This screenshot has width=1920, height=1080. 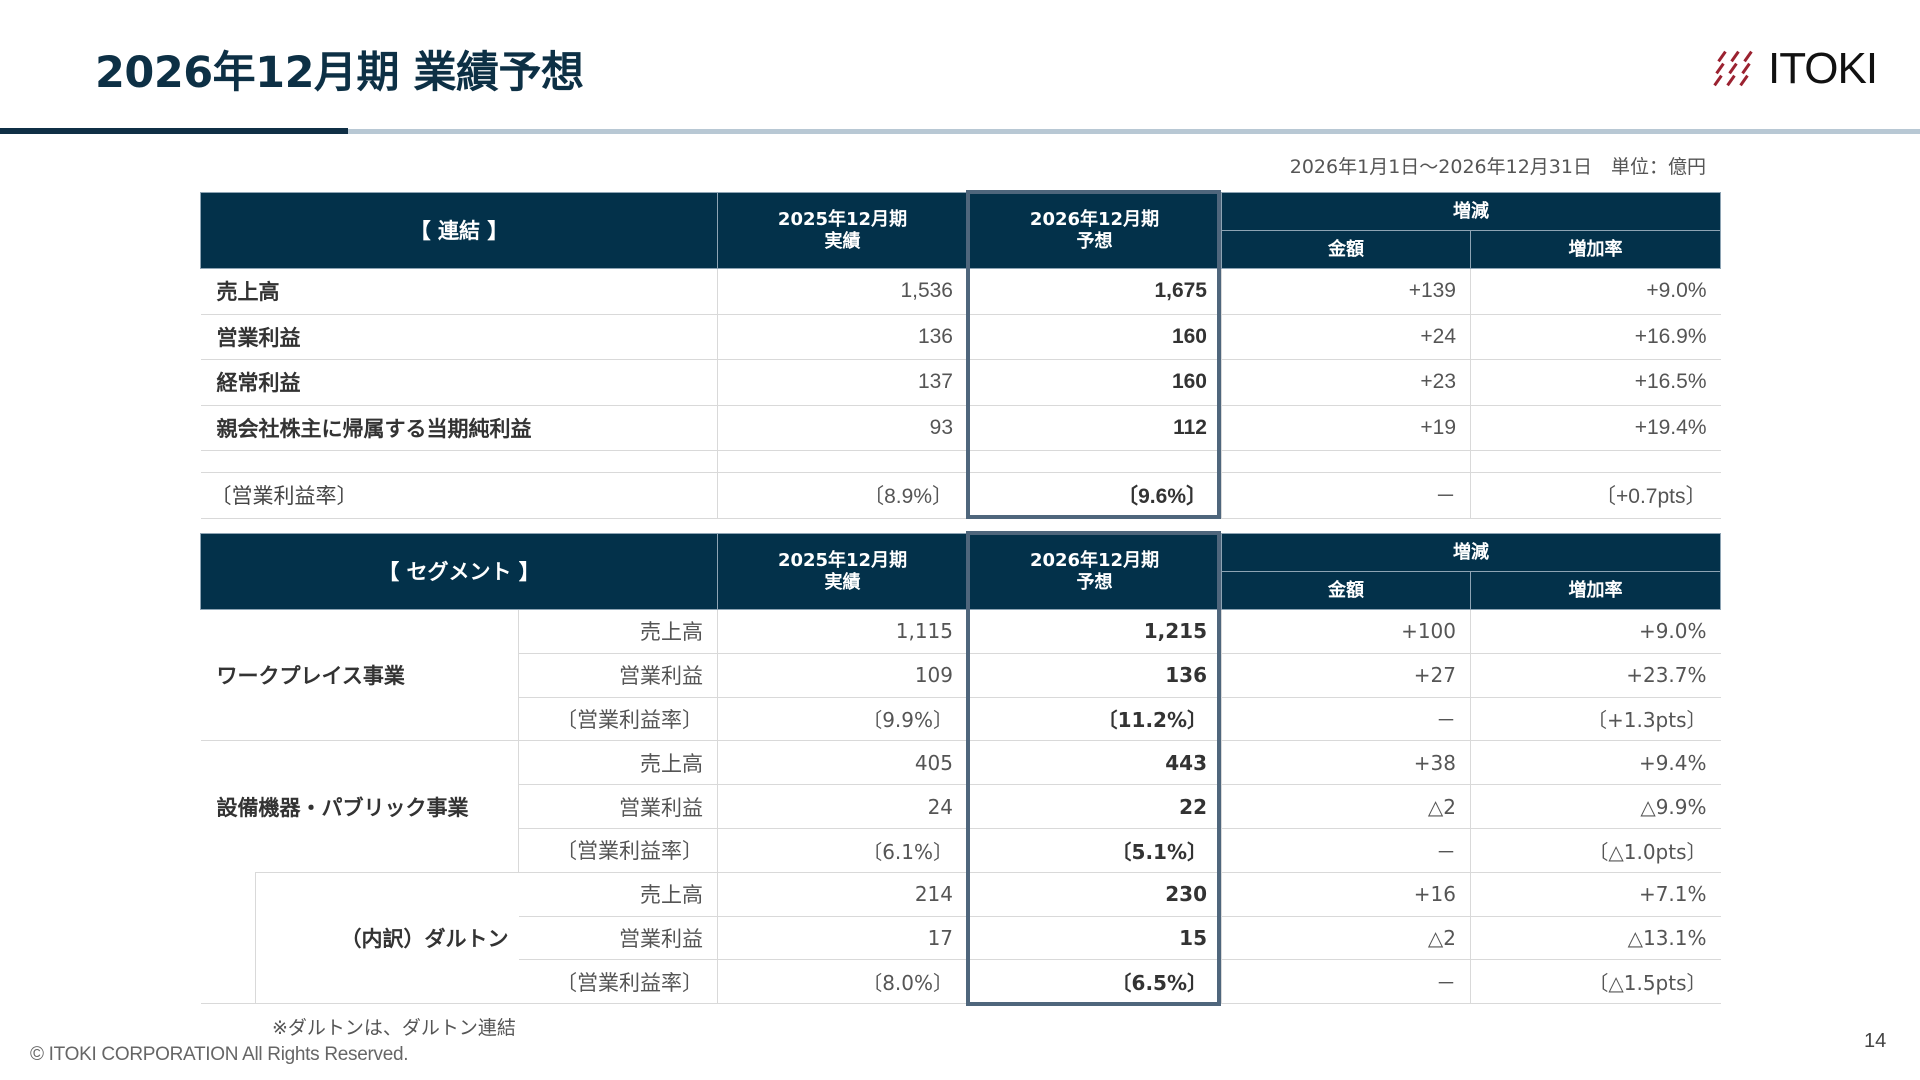 I want to click on change-amount: +24, so click(x=1346, y=337).